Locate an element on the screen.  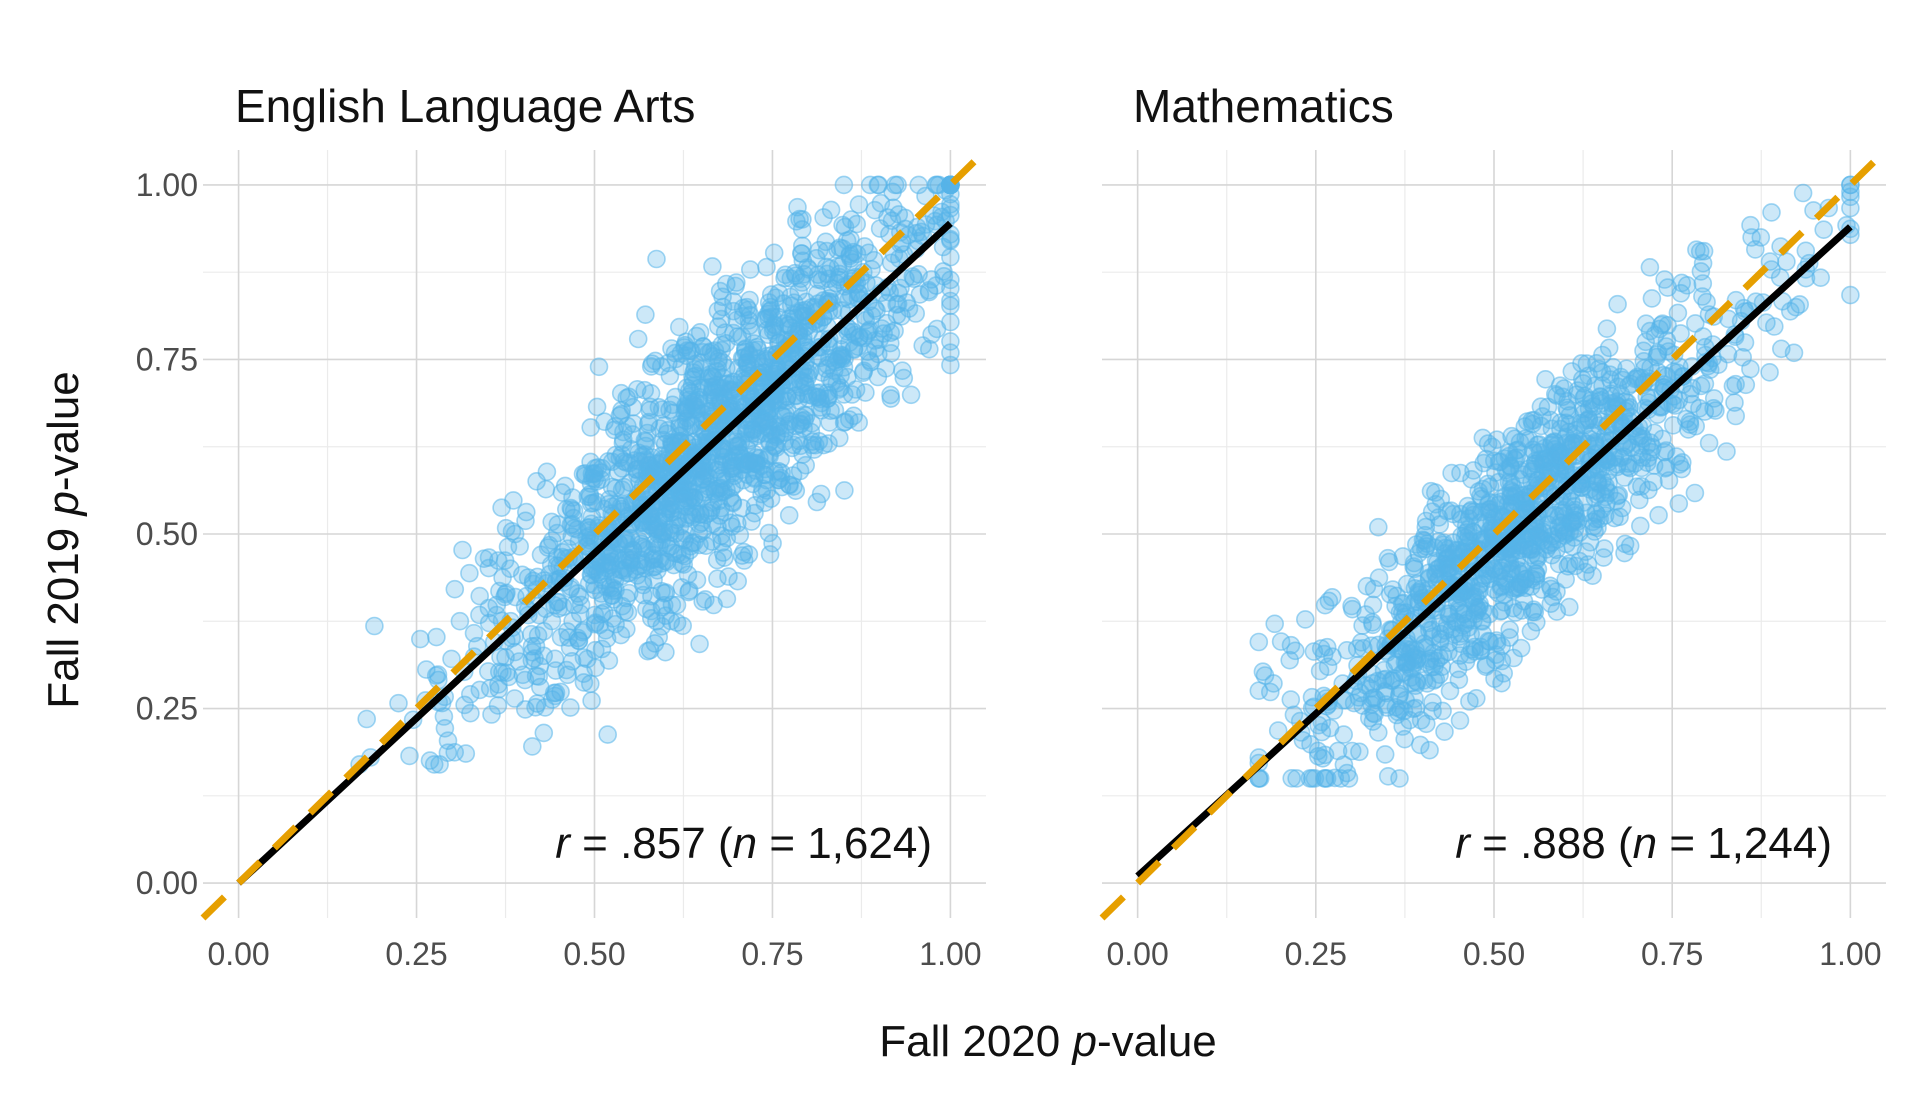
ela-correlation-annotation: r = .857 (n = 1,624) is located at coordinates (743, 843).